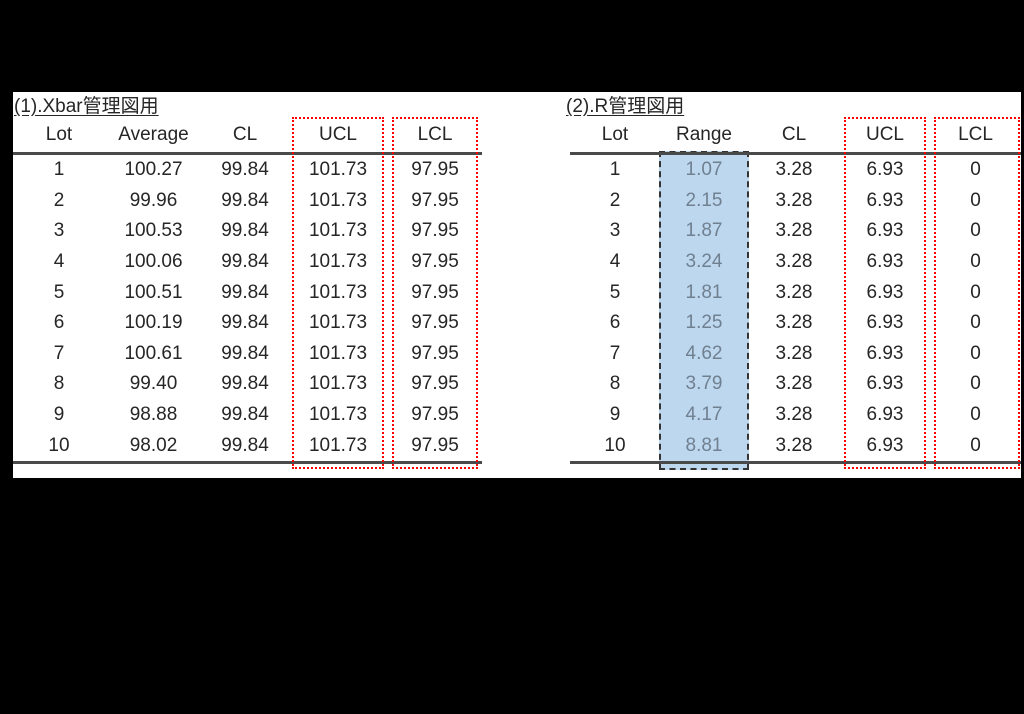 This screenshot has height=714, width=1024. I want to click on table-cell: 6, so click(615, 323).